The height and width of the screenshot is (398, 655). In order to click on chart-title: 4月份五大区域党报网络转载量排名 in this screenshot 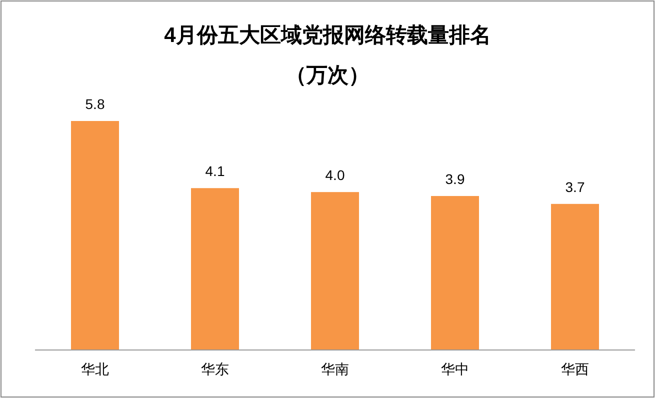, I will do `click(327, 35)`.